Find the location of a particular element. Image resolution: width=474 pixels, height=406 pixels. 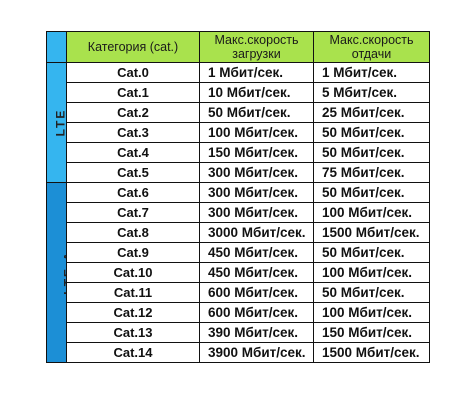

cell-upload-speed: 5 Мбит/сек. is located at coordinates (371, 92).